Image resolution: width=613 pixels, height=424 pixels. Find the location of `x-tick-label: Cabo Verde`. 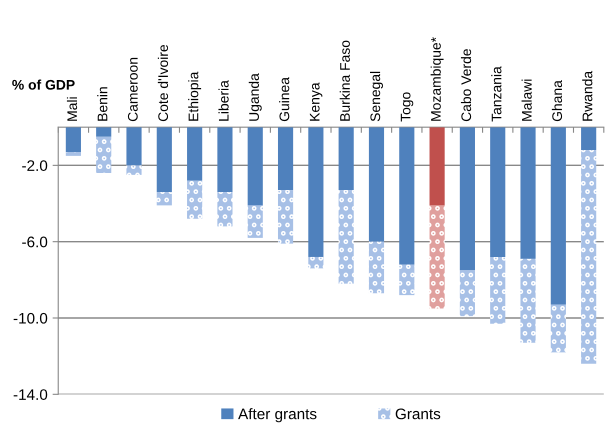

x-tick-label: Cabo Verde is located at coordinates (466, 85).